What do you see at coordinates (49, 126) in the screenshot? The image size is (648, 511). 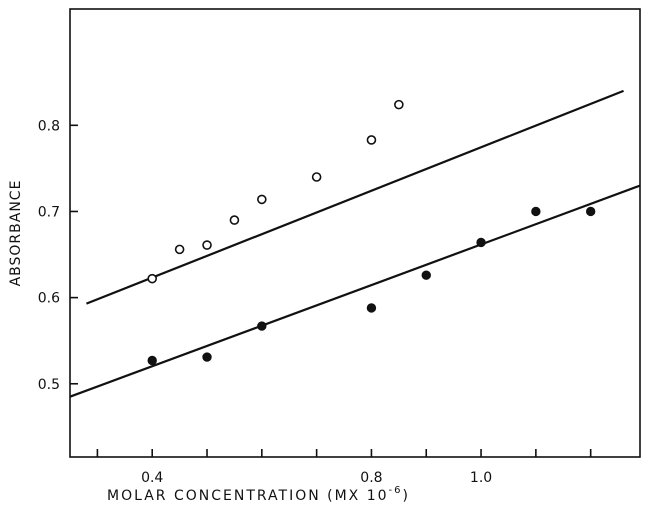 I see `y-tick-label-3: 0.8` at bounding box center [49, 126].